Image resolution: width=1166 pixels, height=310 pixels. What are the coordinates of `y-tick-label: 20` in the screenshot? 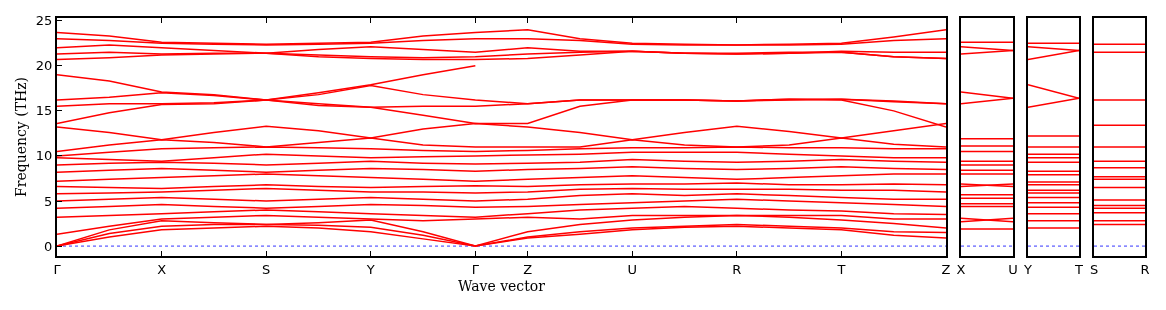 It's located at (44, 66).